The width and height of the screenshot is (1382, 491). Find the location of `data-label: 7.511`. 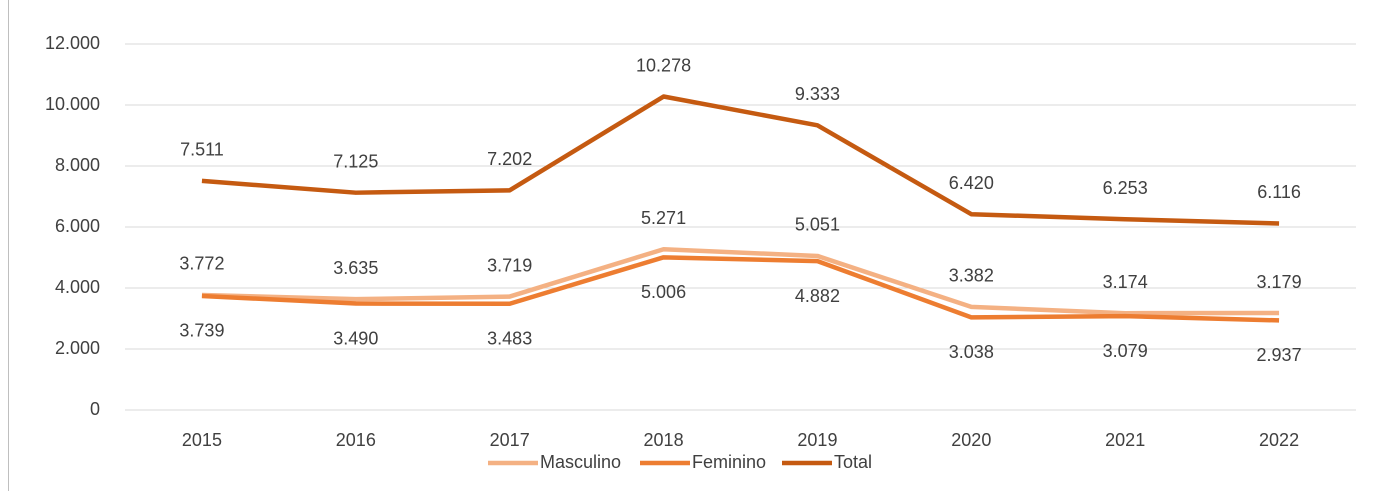

data-label: 7.511 is located at coordinates (202, 150).